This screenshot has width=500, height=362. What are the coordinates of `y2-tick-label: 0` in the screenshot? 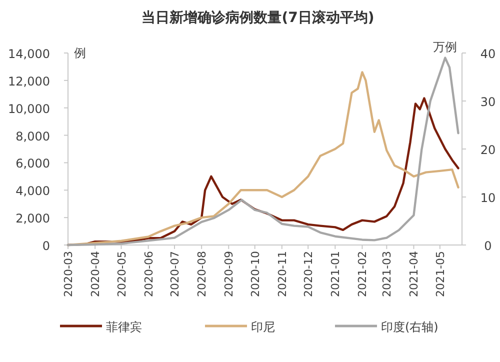 It's located at (488, 246).